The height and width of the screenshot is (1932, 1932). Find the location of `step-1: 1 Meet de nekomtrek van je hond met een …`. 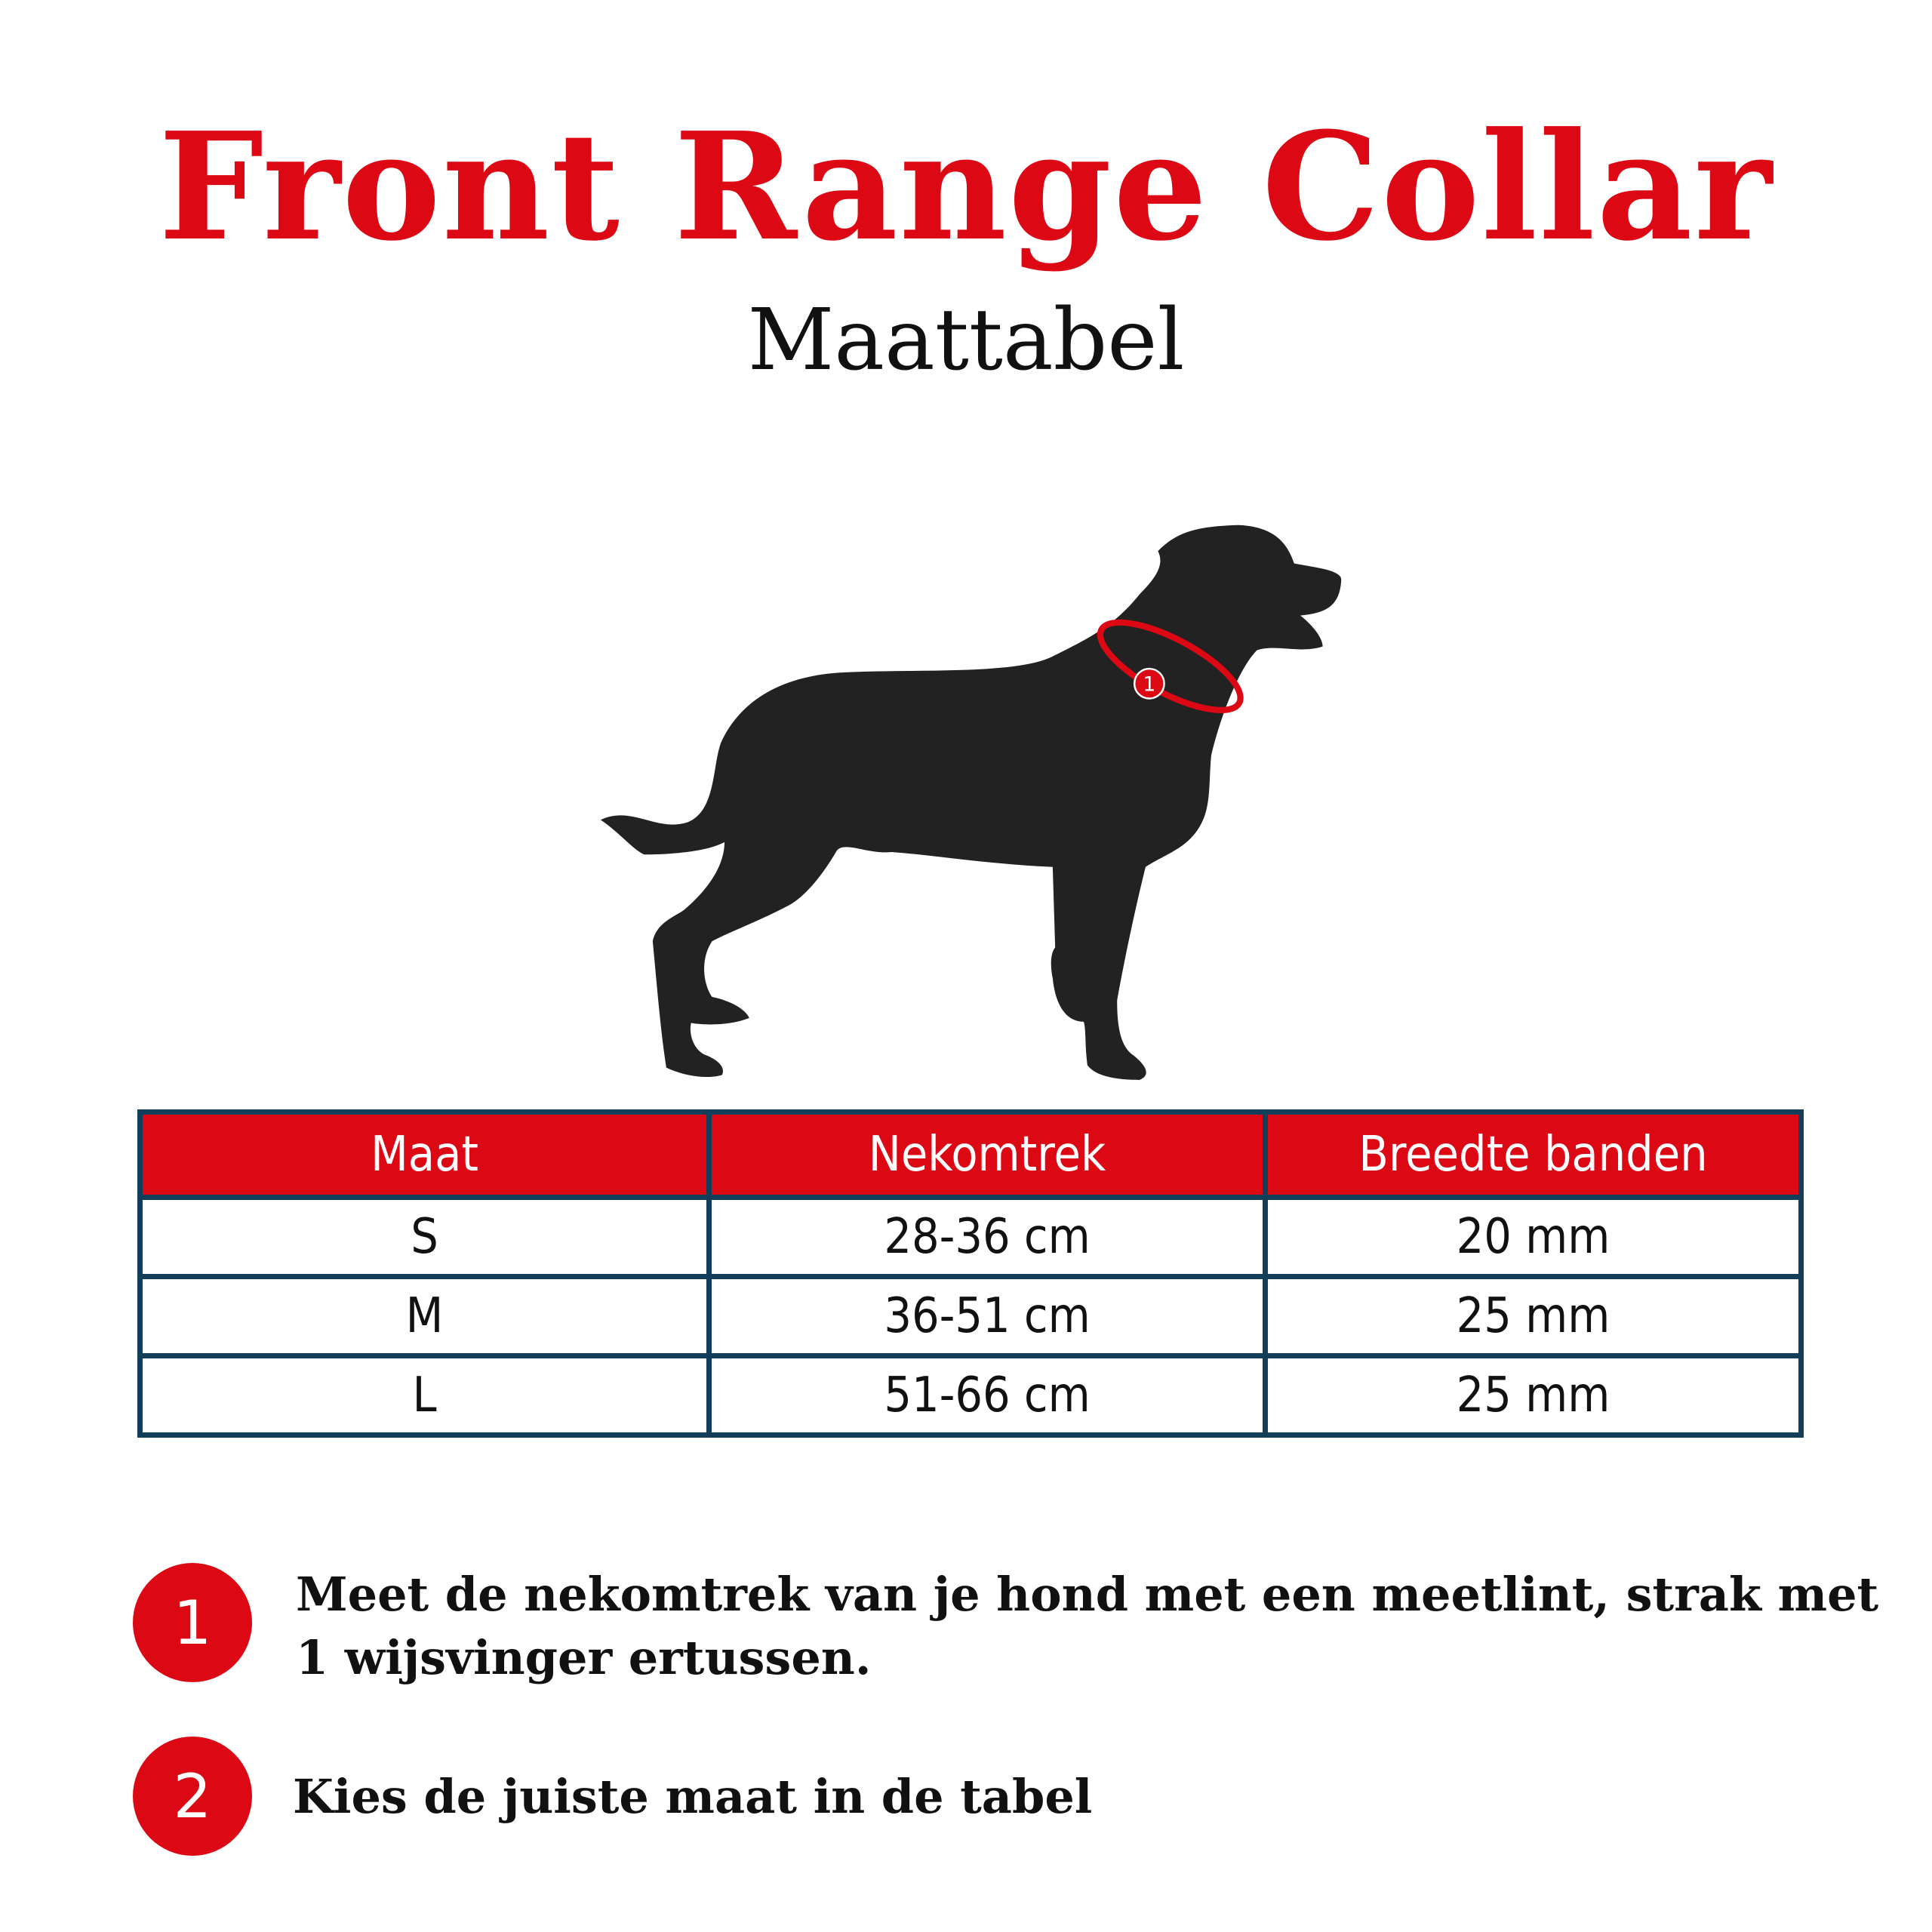

step-1: 1 Meet de nekomtrek van je hond met een … is located at coordinates (1005, 1624).